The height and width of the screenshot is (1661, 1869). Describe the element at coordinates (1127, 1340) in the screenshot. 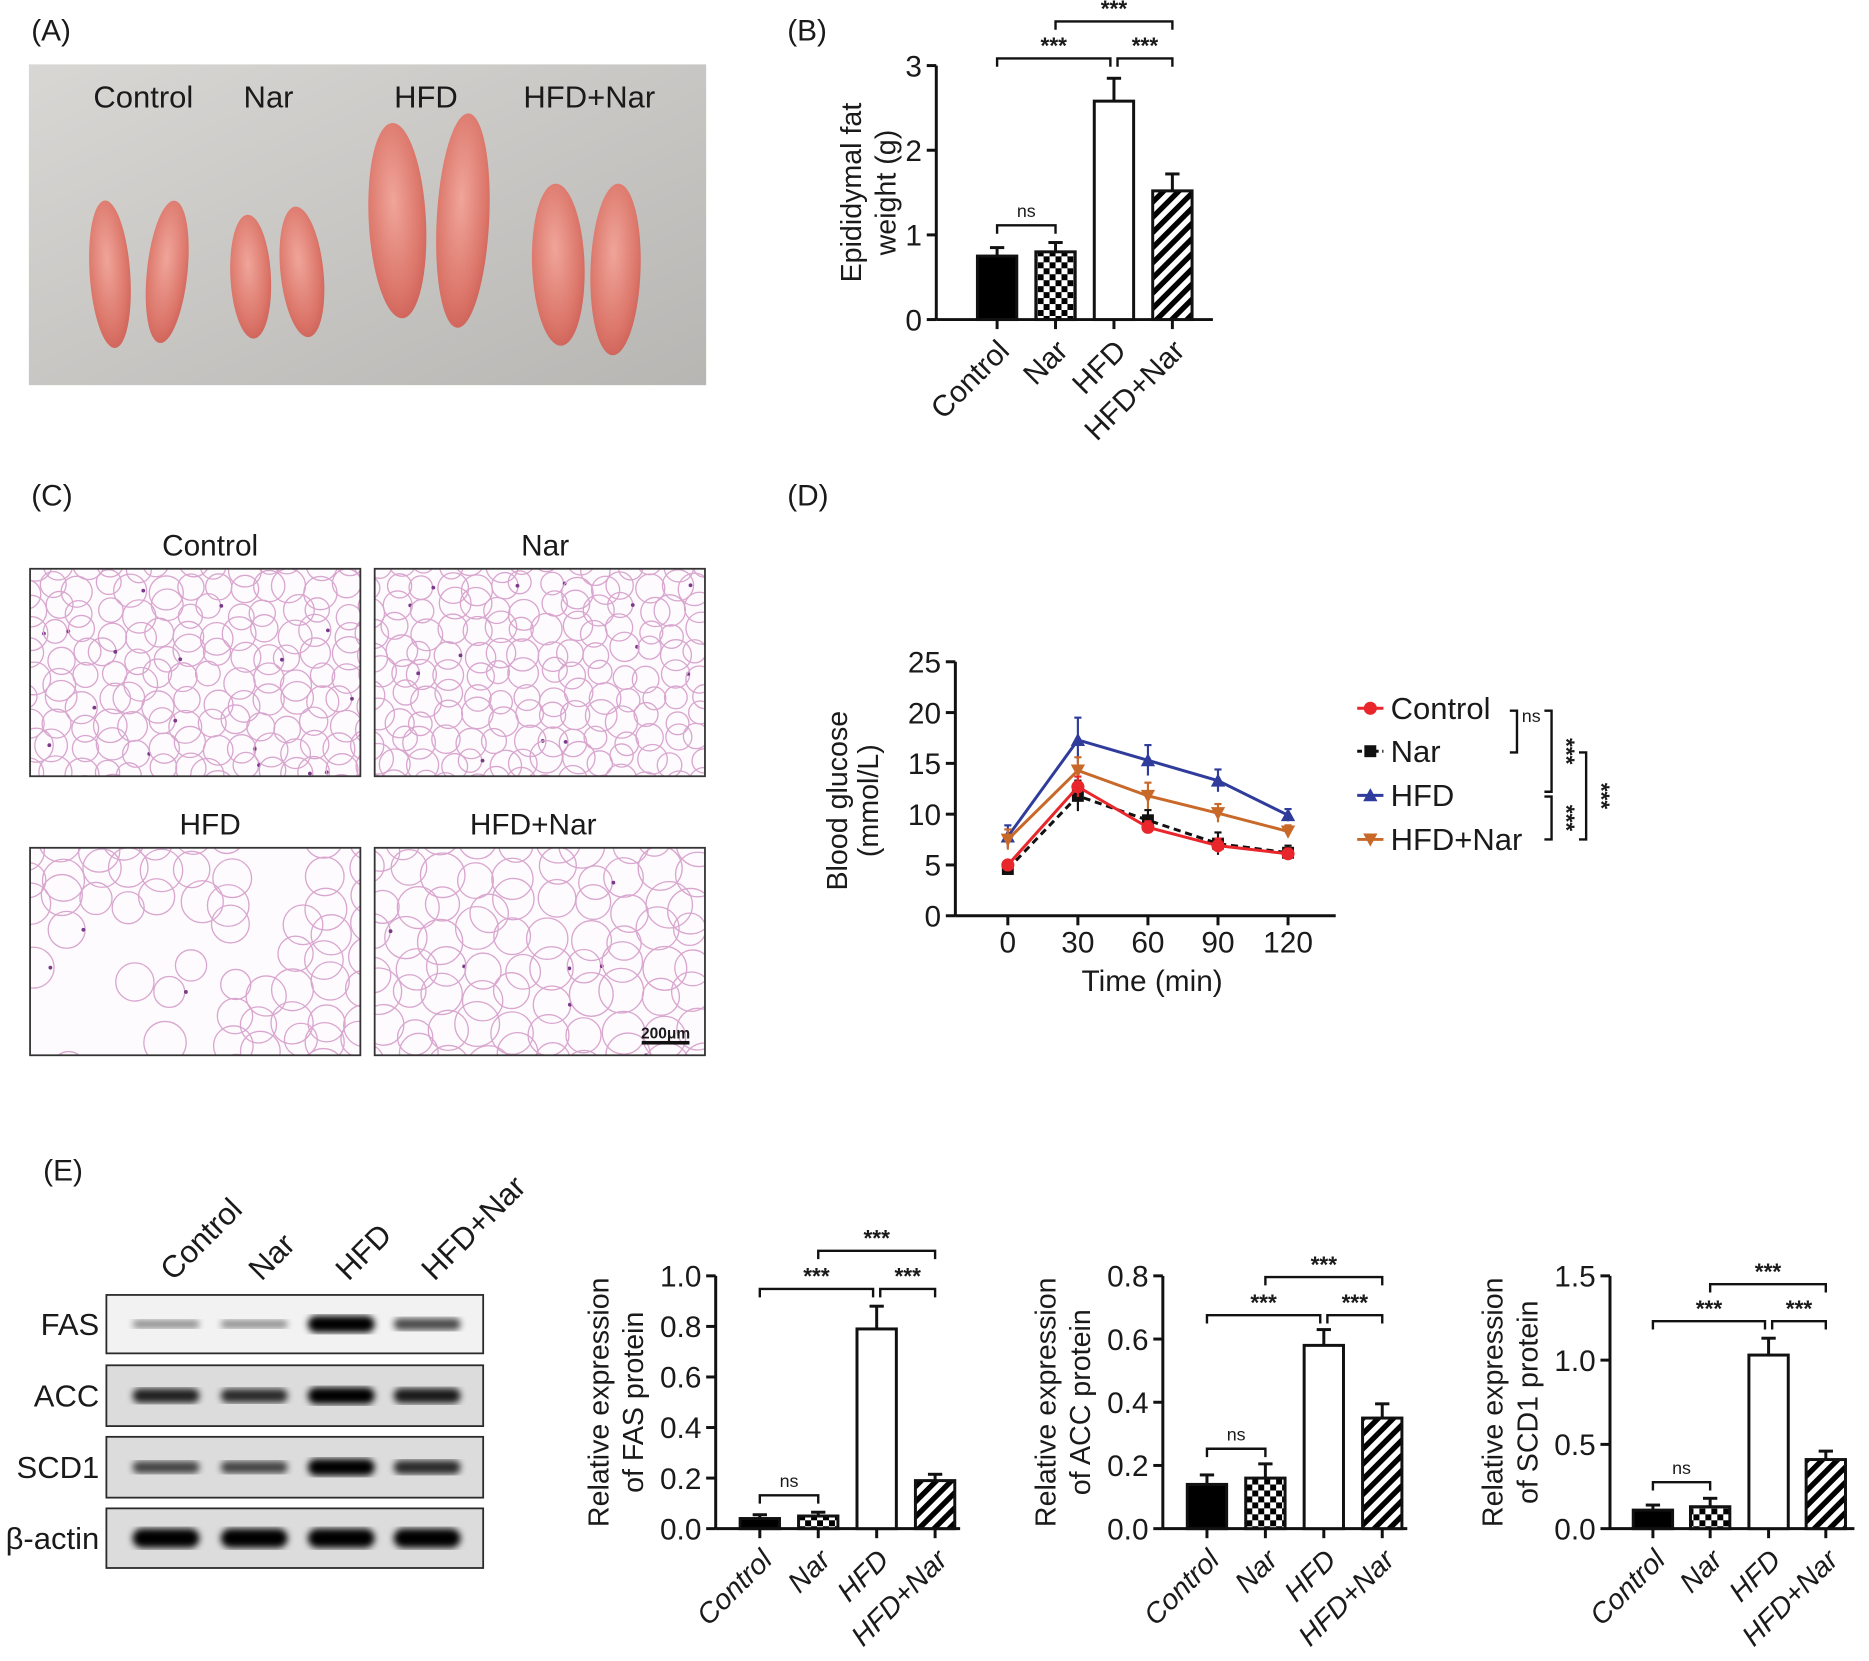

I see `y-tick-label: 0.6` at that location.